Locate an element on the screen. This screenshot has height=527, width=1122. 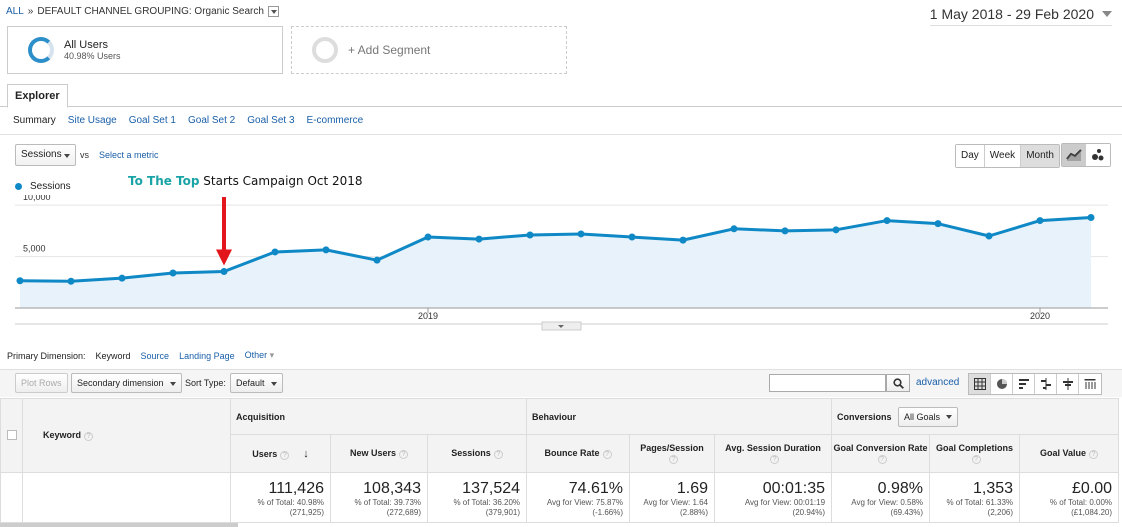
period-toggle: Day Week Month is located at coordinates (1007, 156).